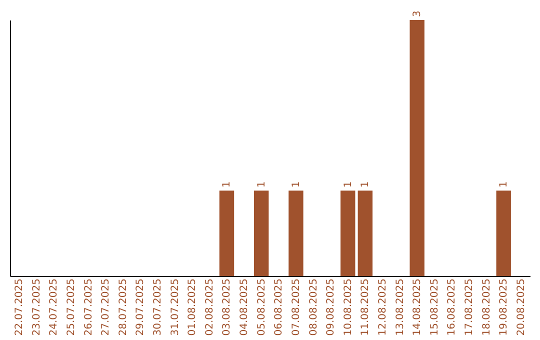 This screenshot has height=340, width=540. I want to click on x-tick-label: 07.08.2025, so click(296, 307).